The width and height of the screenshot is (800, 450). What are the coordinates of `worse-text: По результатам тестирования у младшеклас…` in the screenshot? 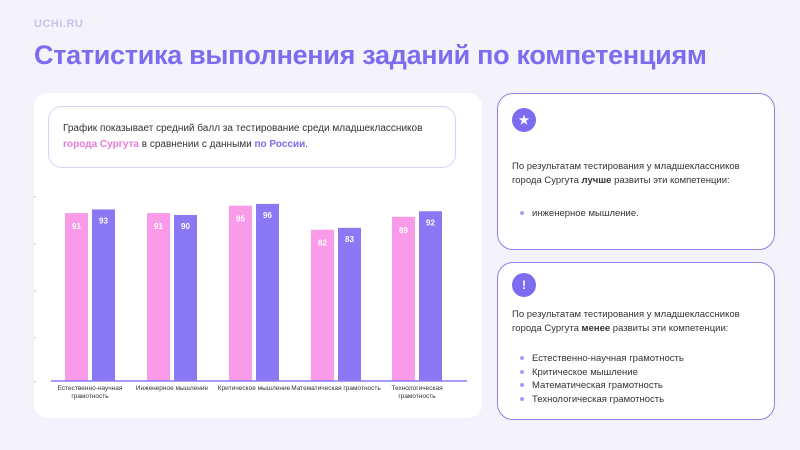 It's located at (626, 321).